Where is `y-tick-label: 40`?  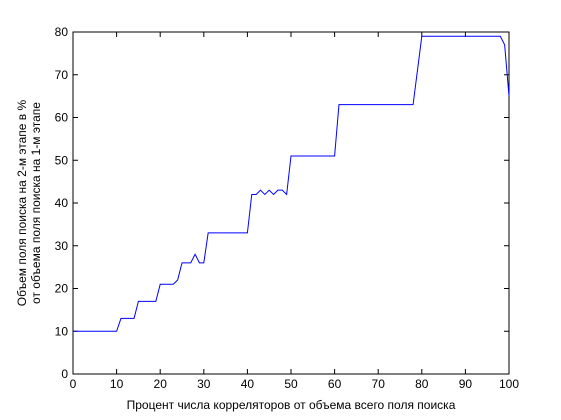 y-tick-label: 40 is located at coordinates (62, 203).